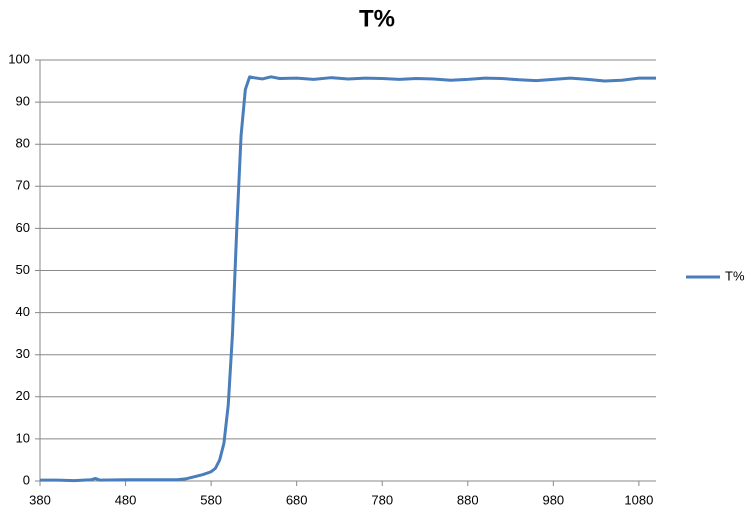 The image size is (752, 515). Describe the element at coordinates (19, 58) in the screenshot. I see `y-tick-label: 100` at that location.